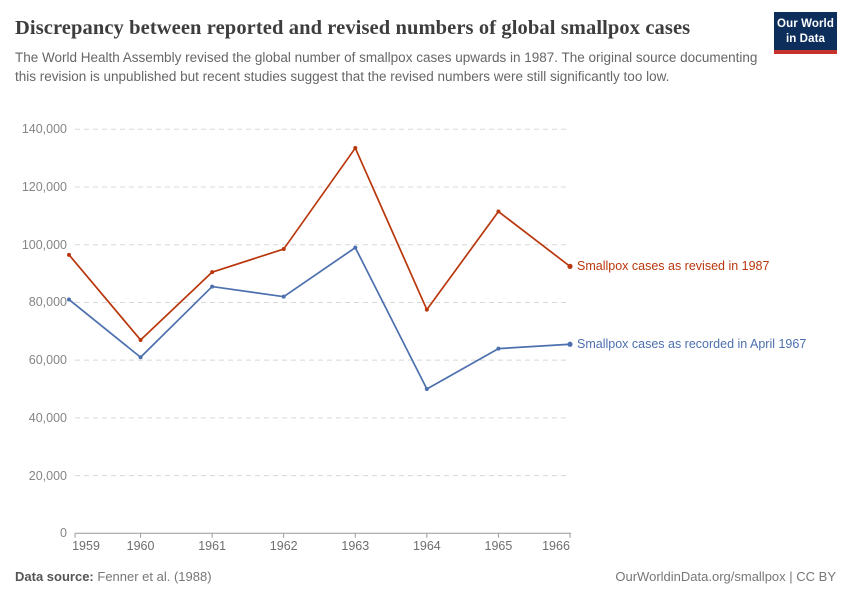  Describe the element at coordinates (47, 302) in the screenshot. I see `y-axis-tick-label: 80,000` at that location.